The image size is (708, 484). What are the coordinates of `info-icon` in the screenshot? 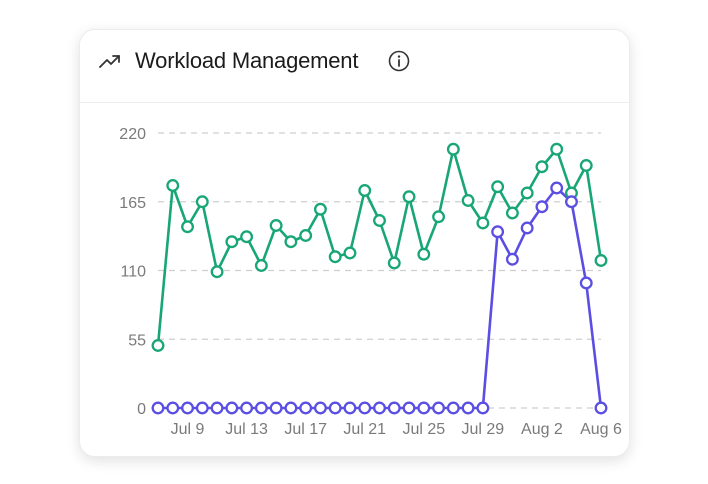 It's located at (399, 61).